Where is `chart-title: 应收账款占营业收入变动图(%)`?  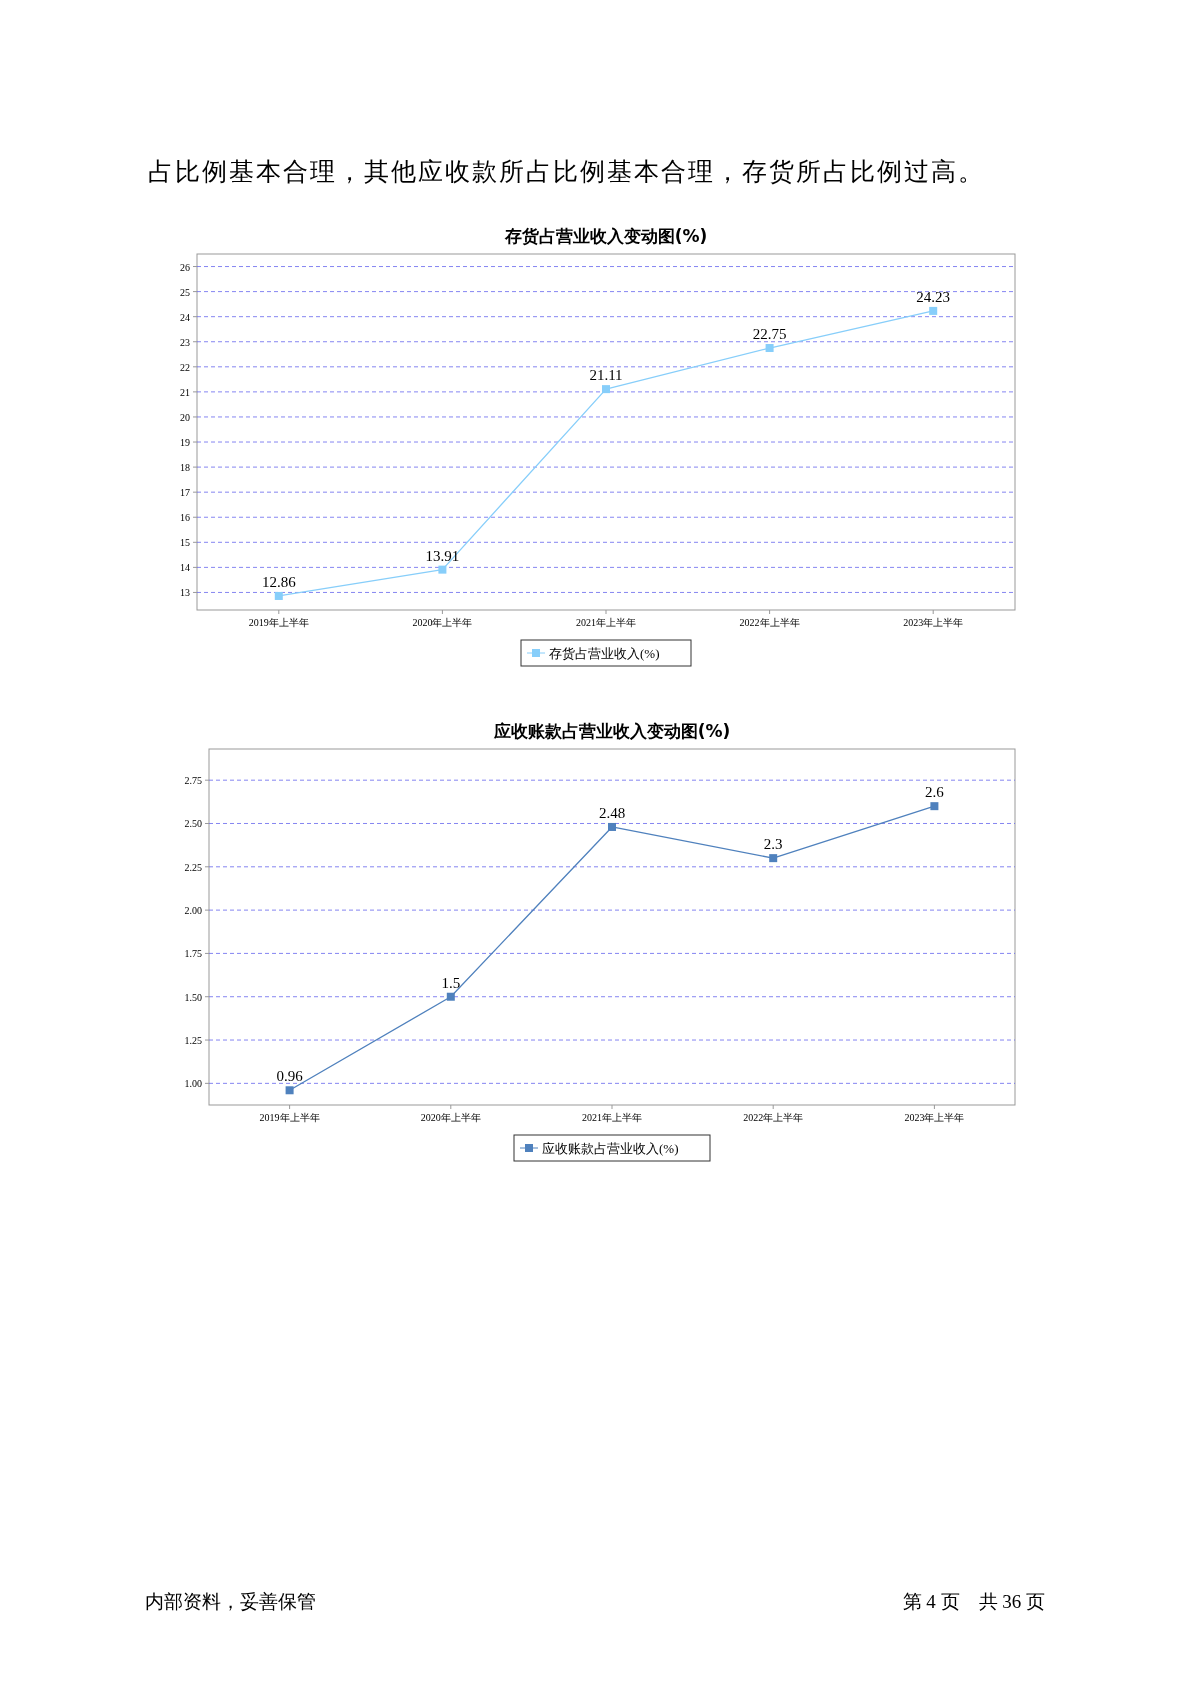
chart-title: 应收账款占营业收入变动图(%) is located at coordinates (611, 731).